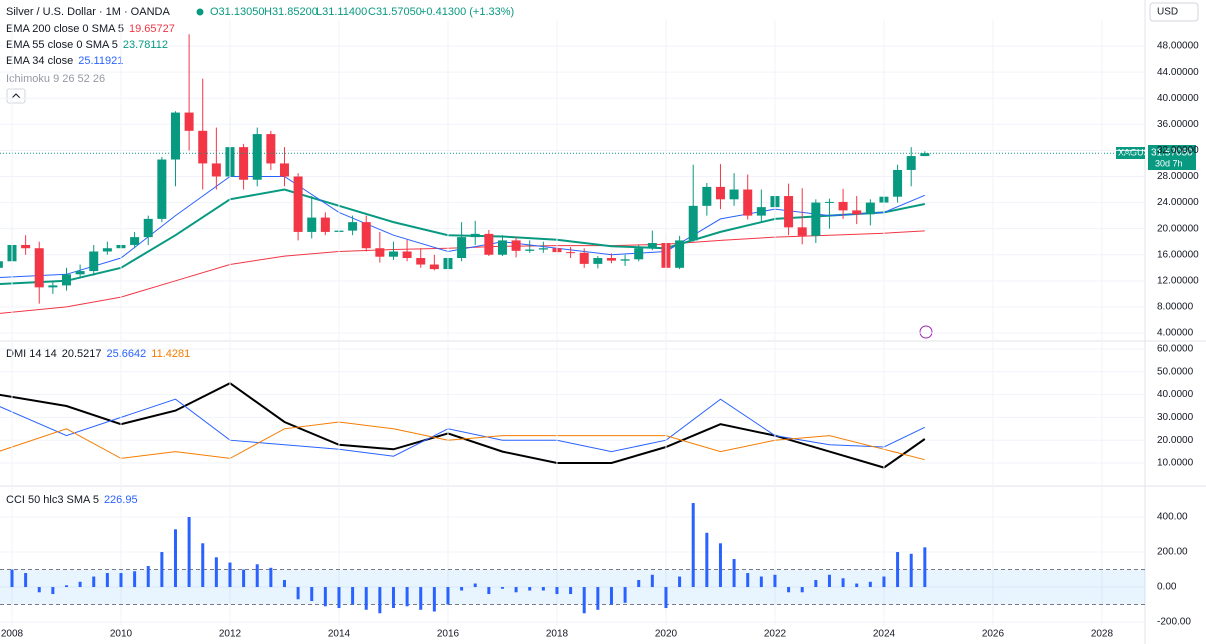 This screenshot has height=644, width=1206. I want to click on event-icon, so click(926, 332).